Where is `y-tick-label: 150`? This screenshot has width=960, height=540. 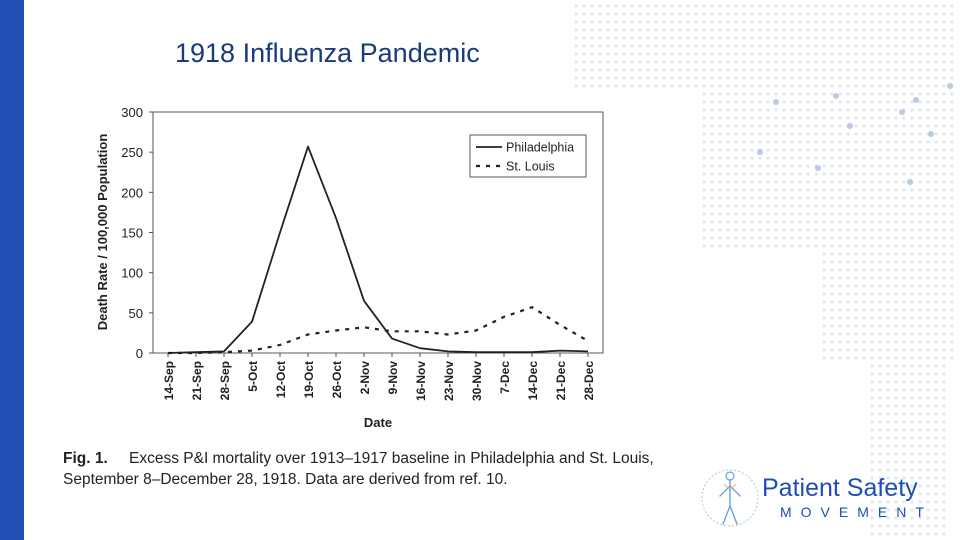 y-tick-label: 150 is located at coordinates (132, 233).